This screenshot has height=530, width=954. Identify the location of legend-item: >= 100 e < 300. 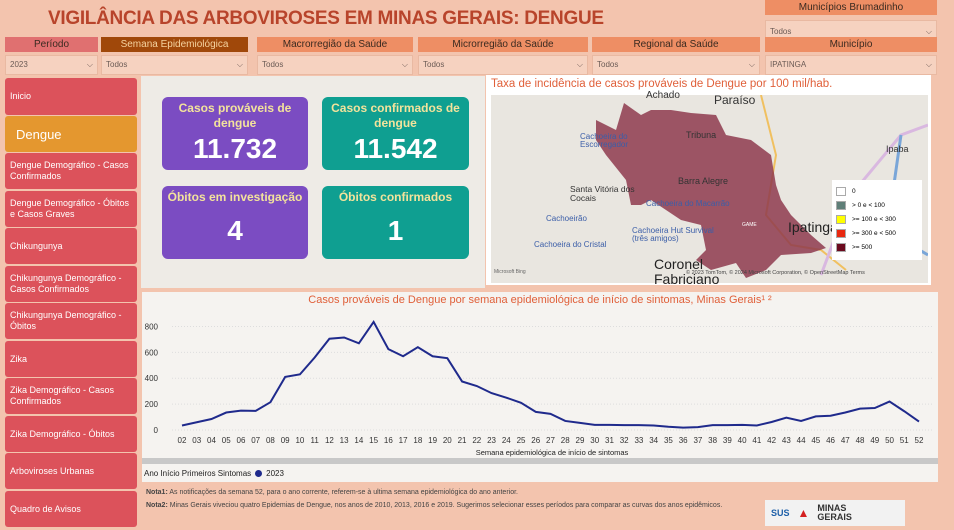
(877, 219).